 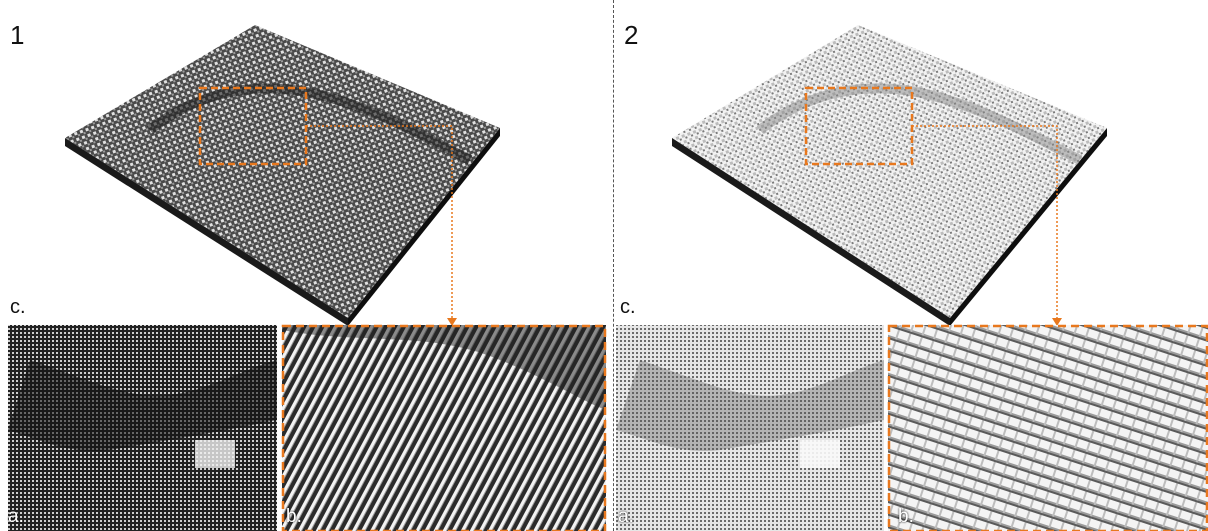 I want to click on panel-1-b-label: b., so click(x=294, y=516).